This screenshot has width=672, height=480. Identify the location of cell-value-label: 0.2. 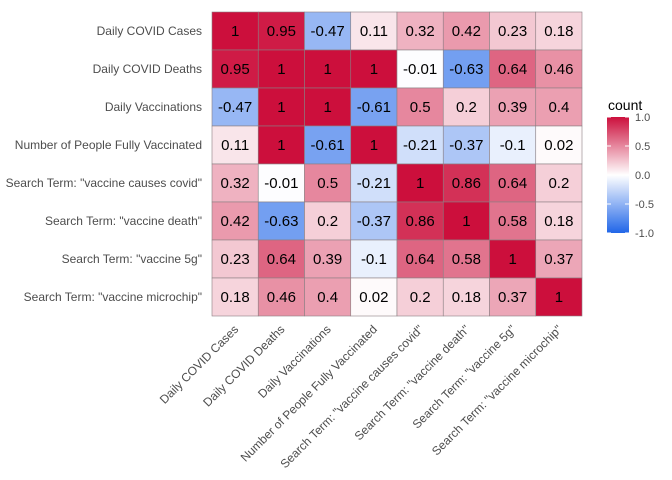
(558, 183).